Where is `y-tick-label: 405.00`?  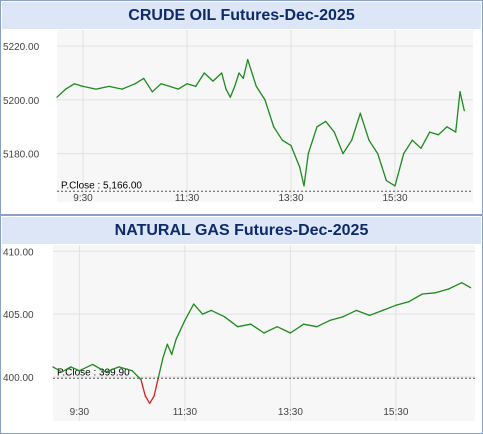 y-tick-label: 405.00 is located at coordinates (18, 315).